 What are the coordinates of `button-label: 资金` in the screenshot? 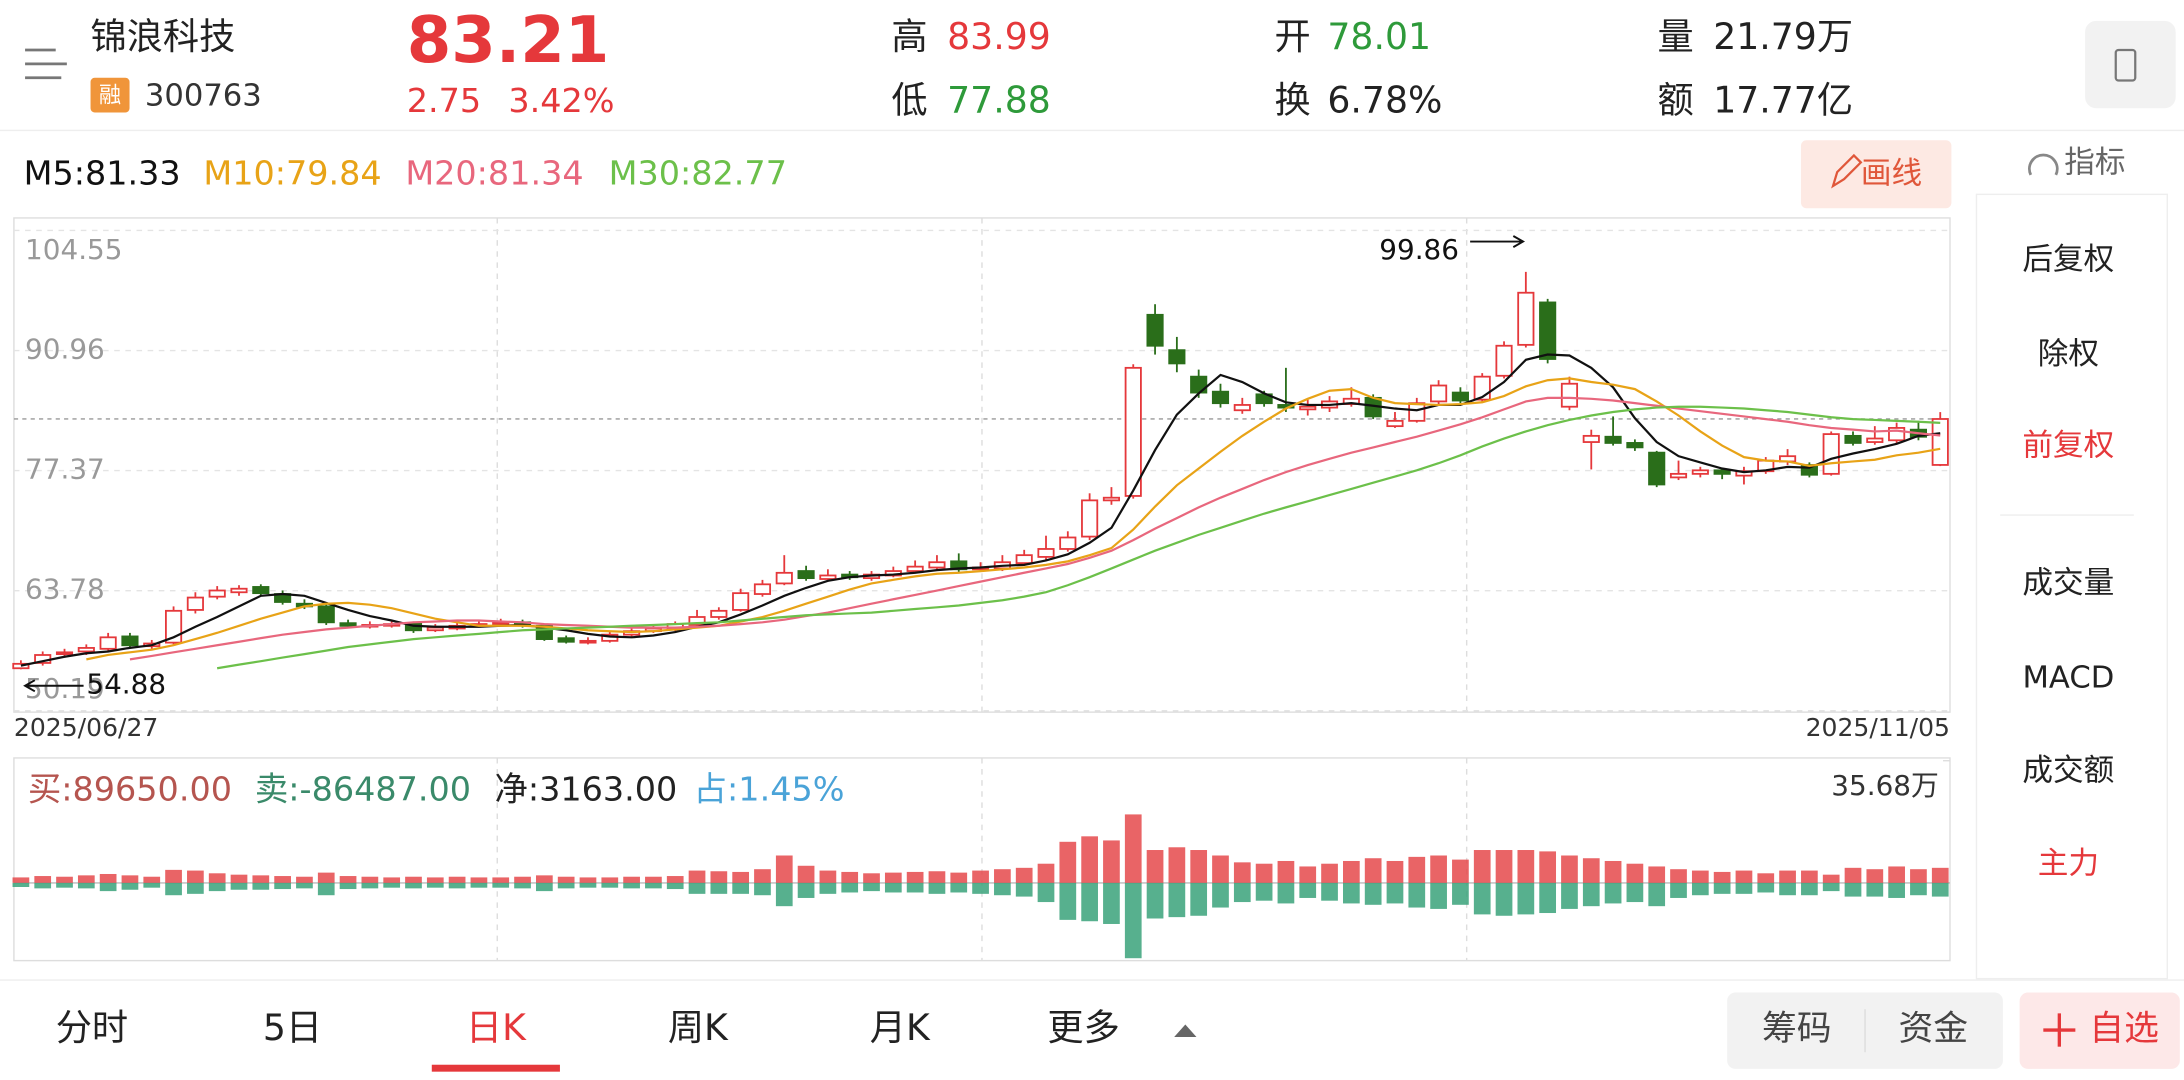 It's located at (1933, 1029).